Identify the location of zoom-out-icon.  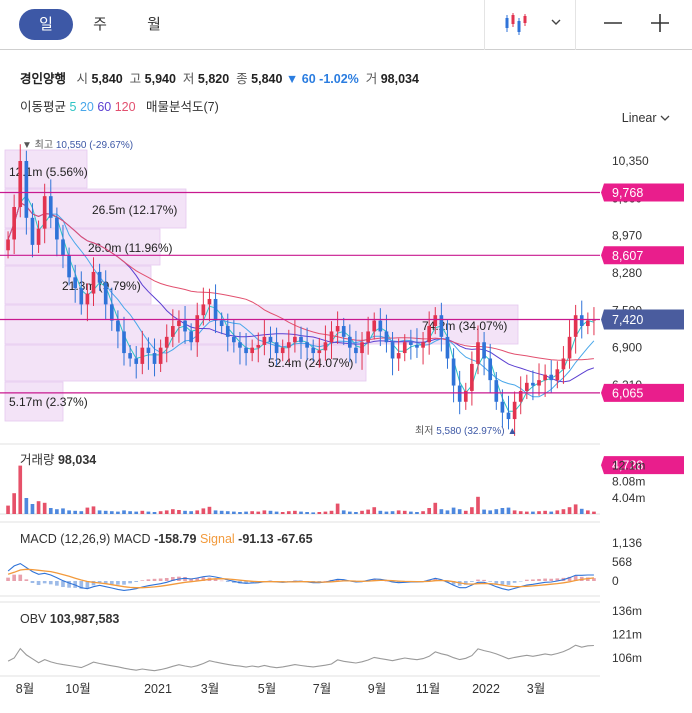
(613, 25).